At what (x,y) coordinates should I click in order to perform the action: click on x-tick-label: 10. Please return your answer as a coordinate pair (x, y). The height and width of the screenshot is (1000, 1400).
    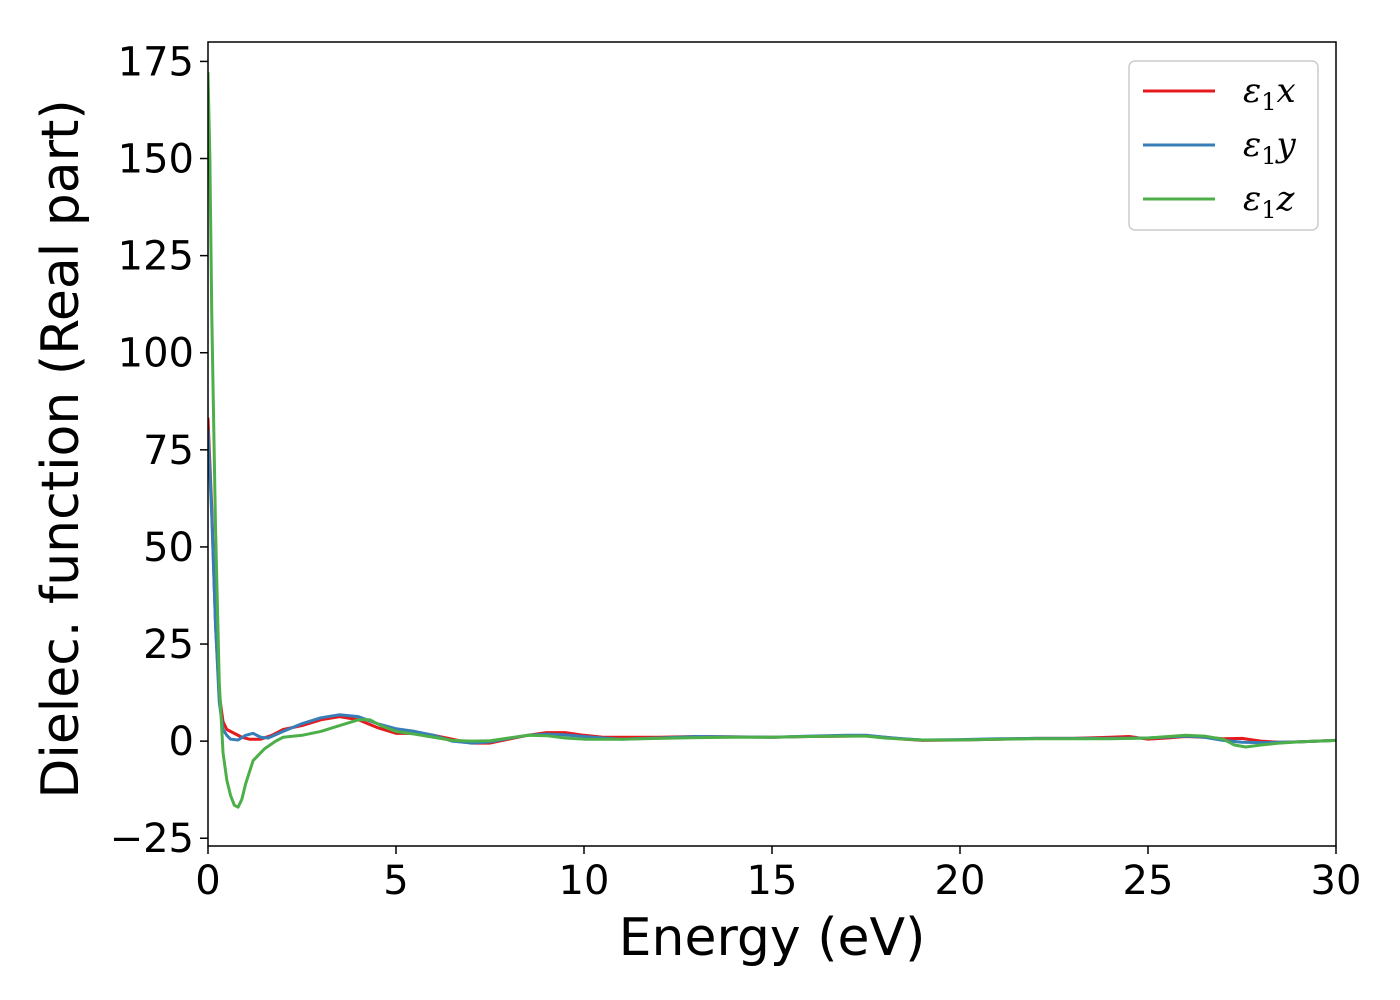
    Looking at the image, I should click on (584, 881).